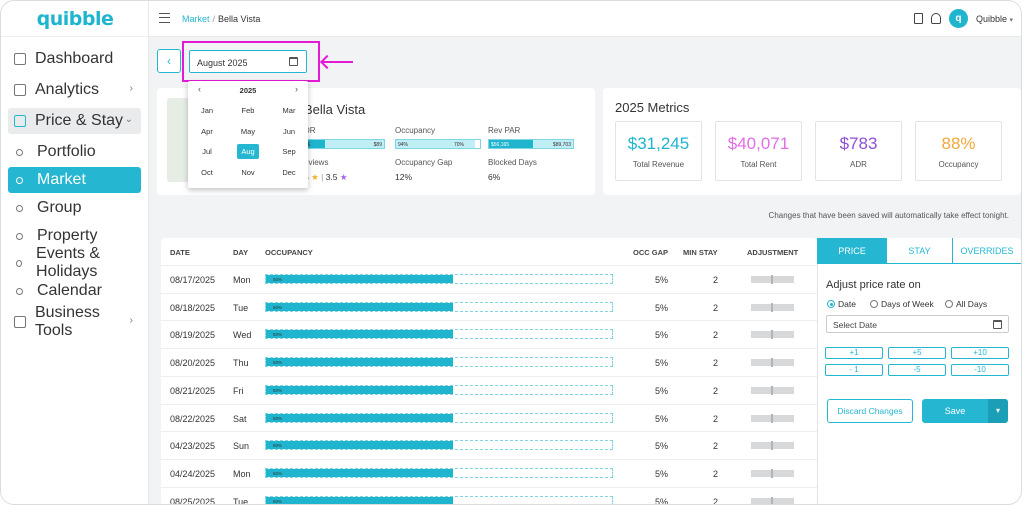 The height and width of the screenshot is (505, 1024). Describe the element at coordinates (241, 252) in the screenshot. I see `column-header-day: DAY` at that location.